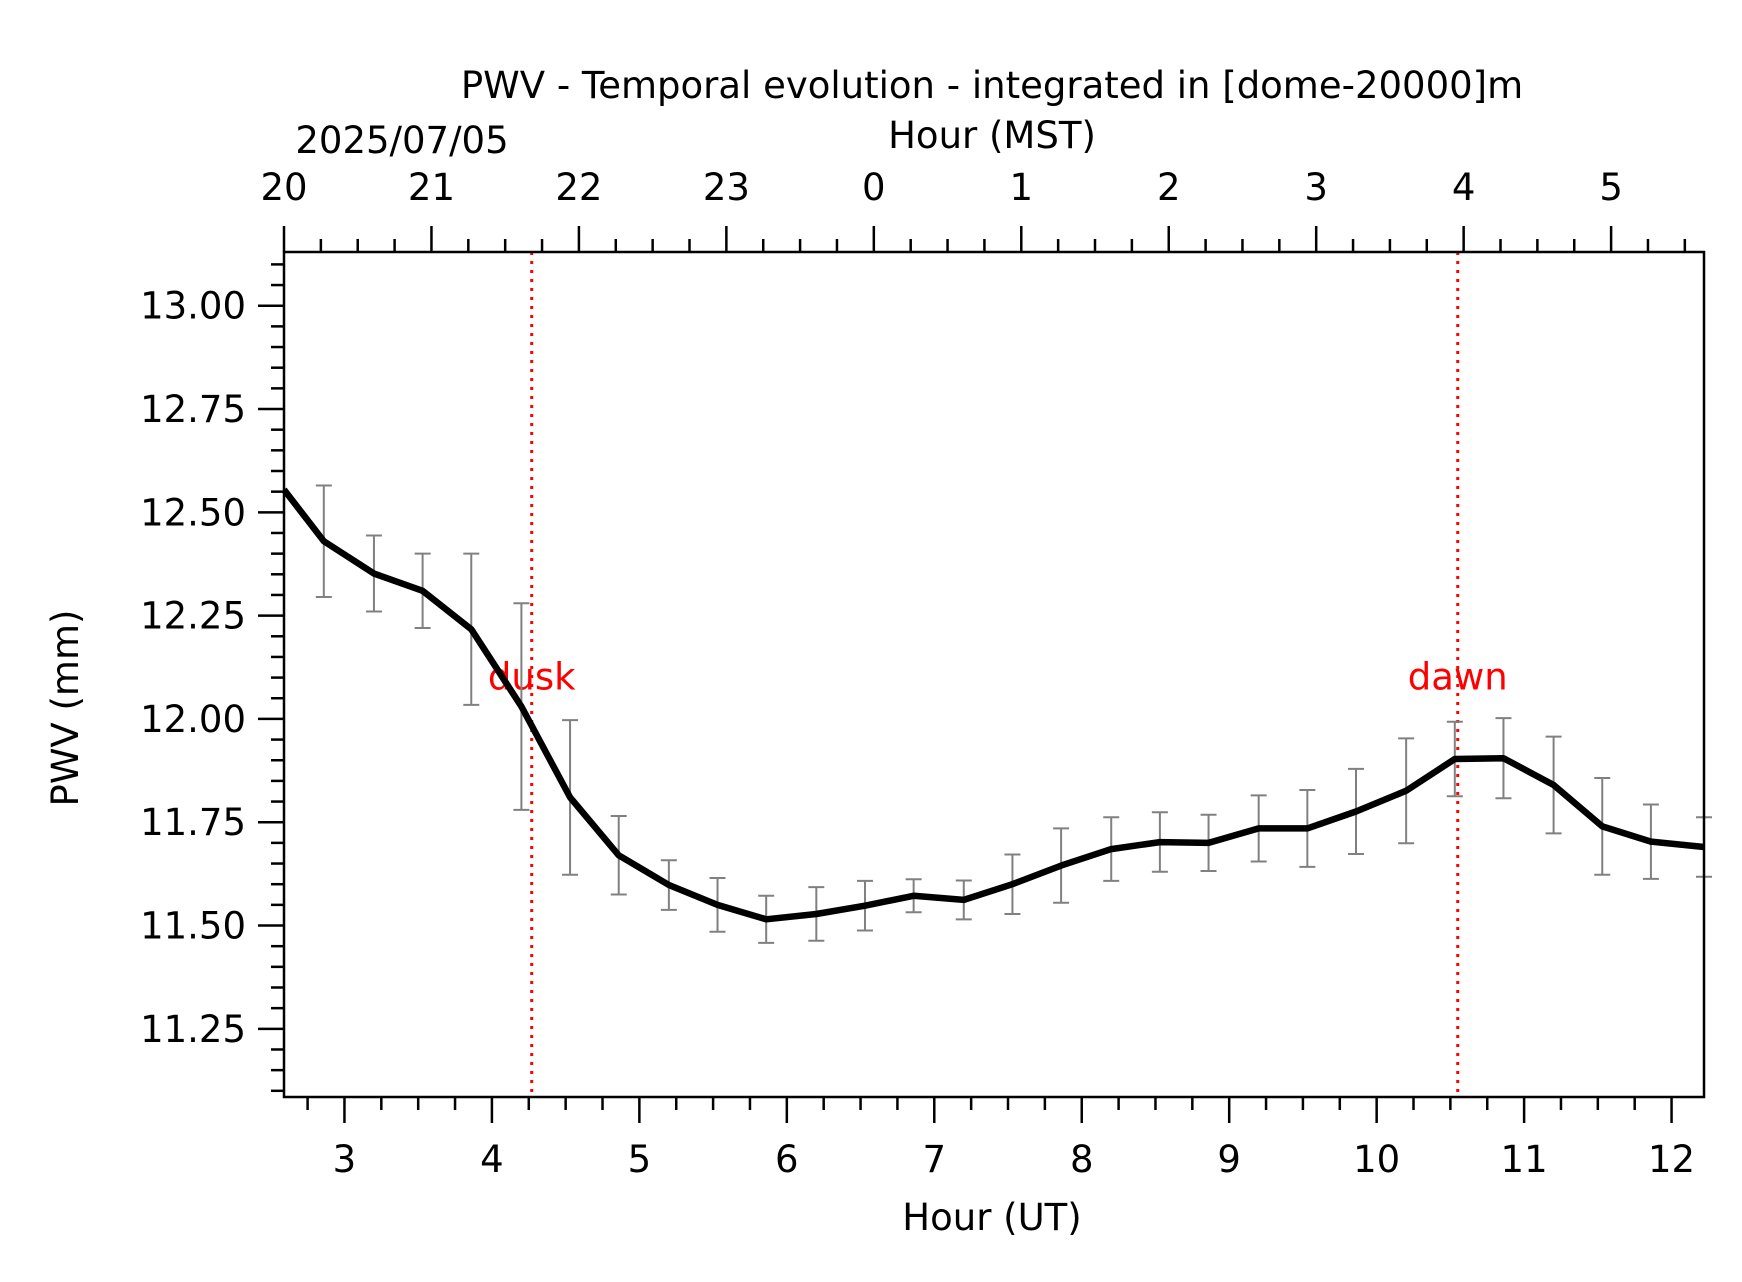 The height and width of the screenshot is (1282, 1742). What do you see at coordinates (283, 187) in the screenshot?
I see `x2-tick-label: 20` at bounding box center [283, 187].